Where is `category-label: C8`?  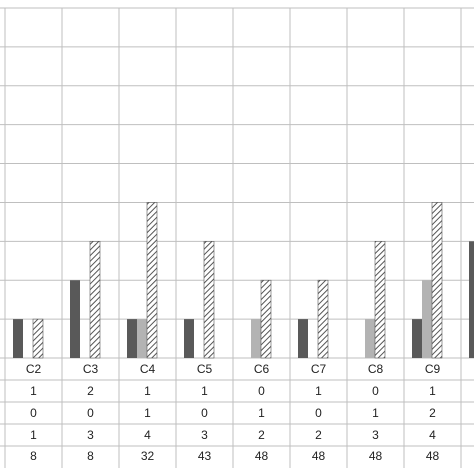 category-label: C8 is located at coordinates (376, 369).